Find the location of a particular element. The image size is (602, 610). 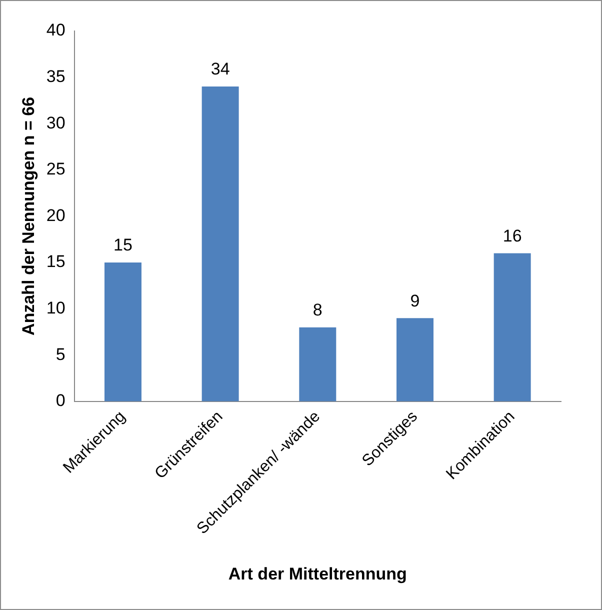

y-tick-label: 35 is located at coordinates (56, 76).